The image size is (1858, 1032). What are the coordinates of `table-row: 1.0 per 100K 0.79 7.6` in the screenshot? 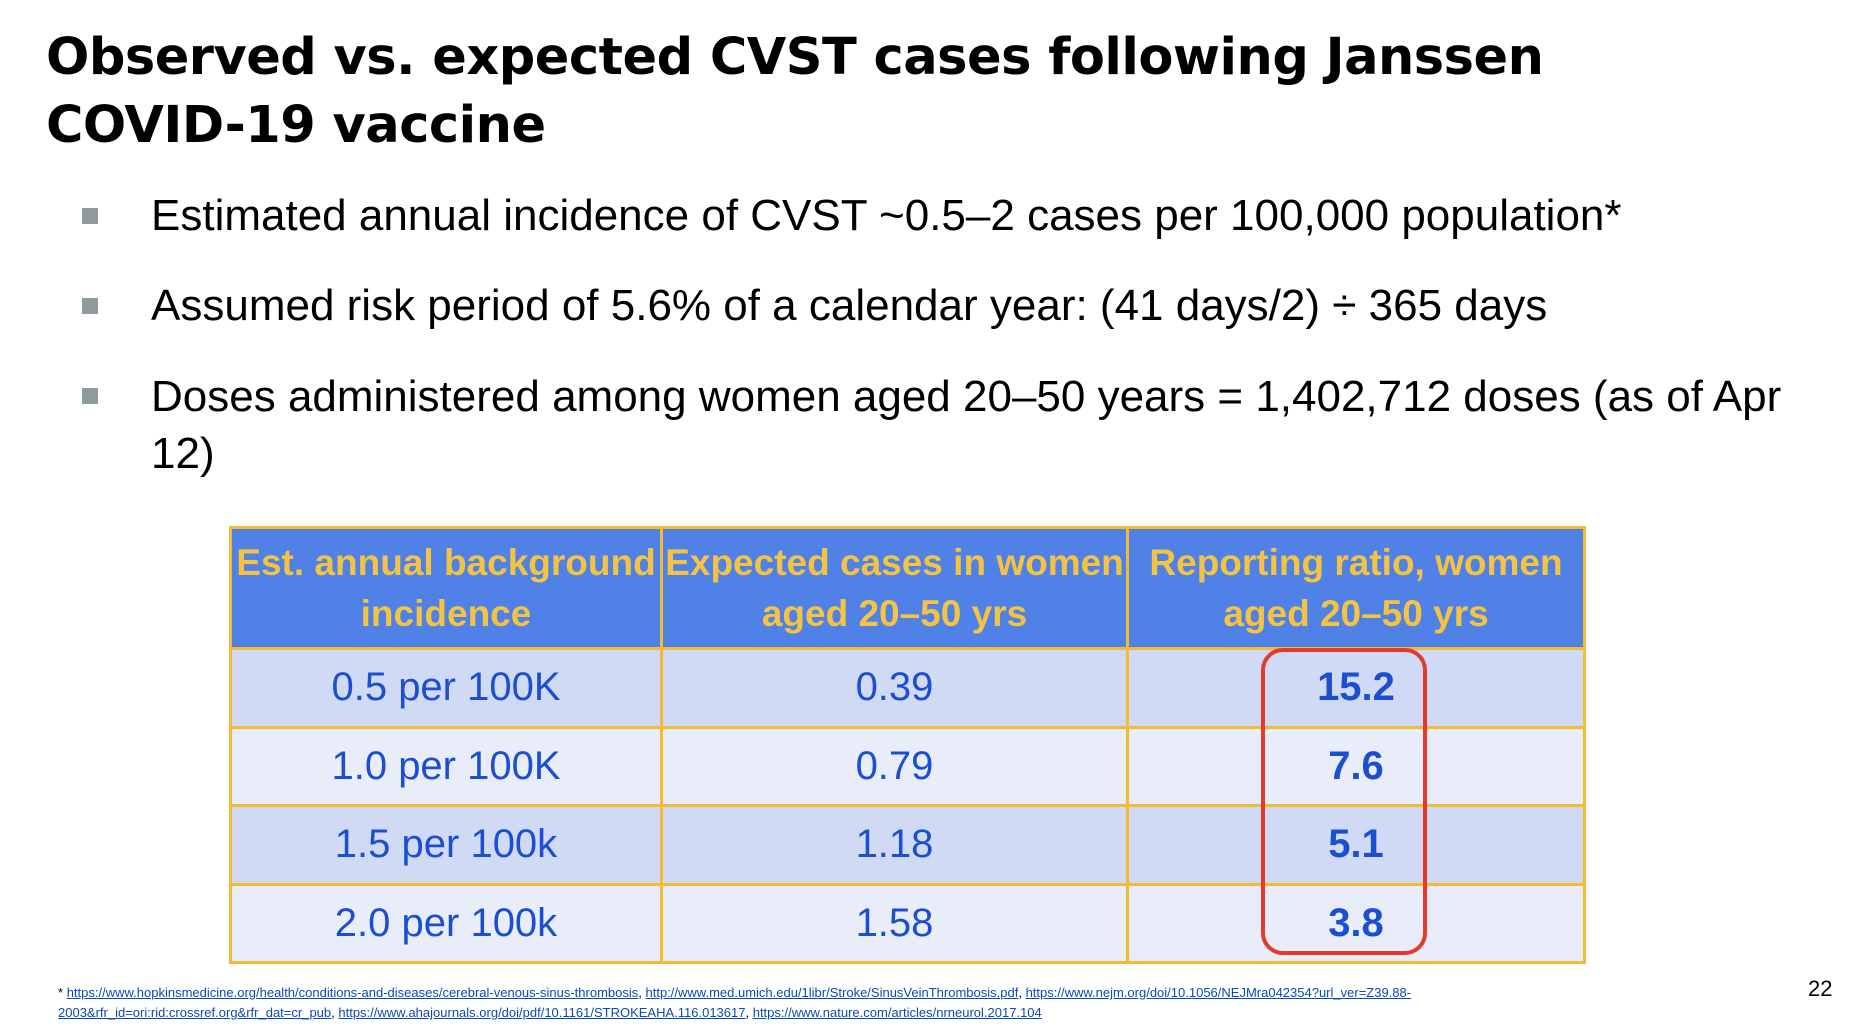 It's located at (907, 766).